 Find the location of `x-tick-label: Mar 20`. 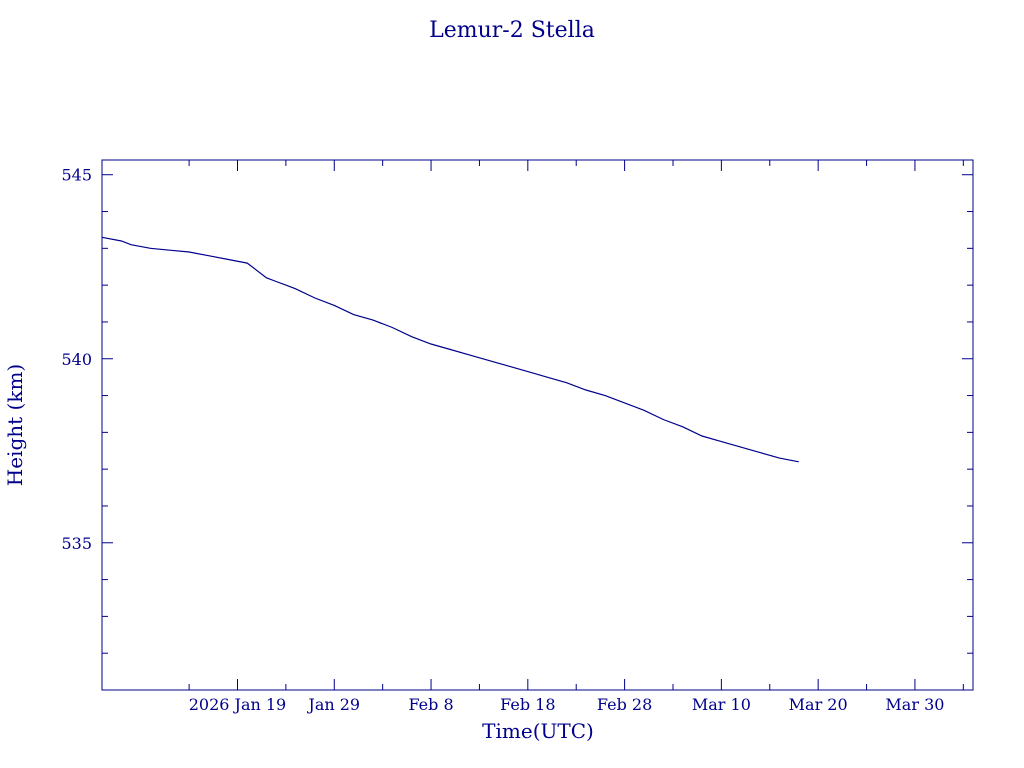

x-tick-label: Mar 20 is located at coordinates (818, 704).